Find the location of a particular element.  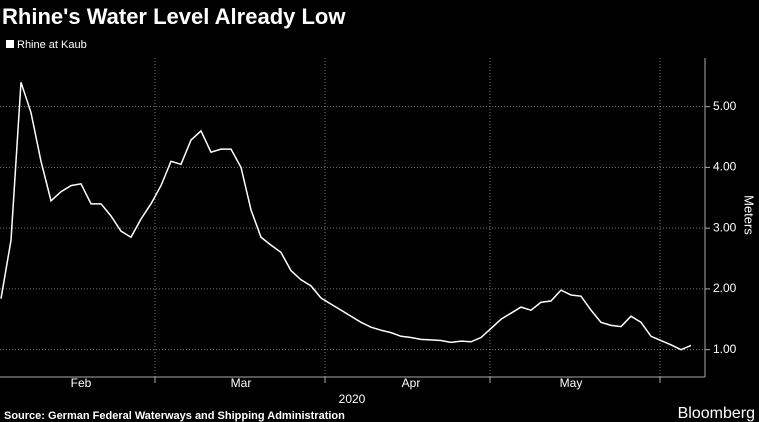

x-tick-label: Mar is located at coordinates (241, 383).